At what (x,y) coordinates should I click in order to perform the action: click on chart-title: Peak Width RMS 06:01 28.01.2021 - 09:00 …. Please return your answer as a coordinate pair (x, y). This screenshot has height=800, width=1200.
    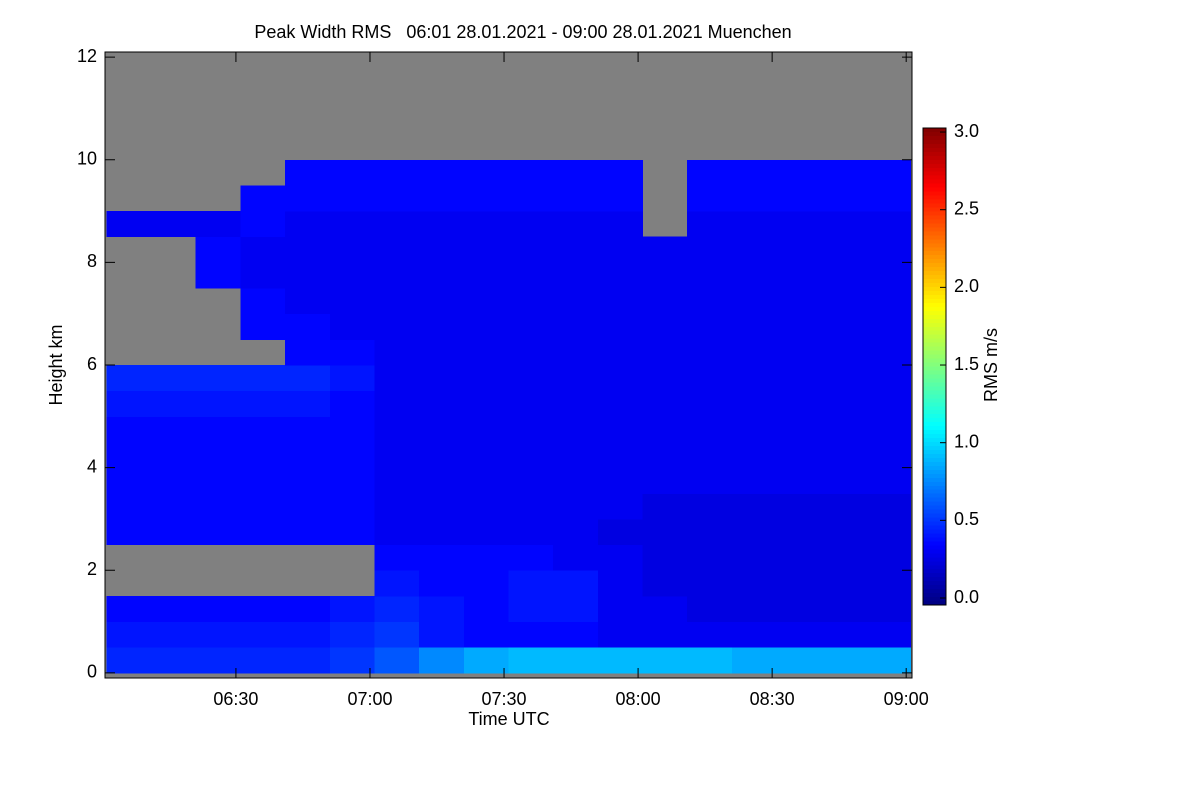
    Looking at the image, I should click on (522, 32).